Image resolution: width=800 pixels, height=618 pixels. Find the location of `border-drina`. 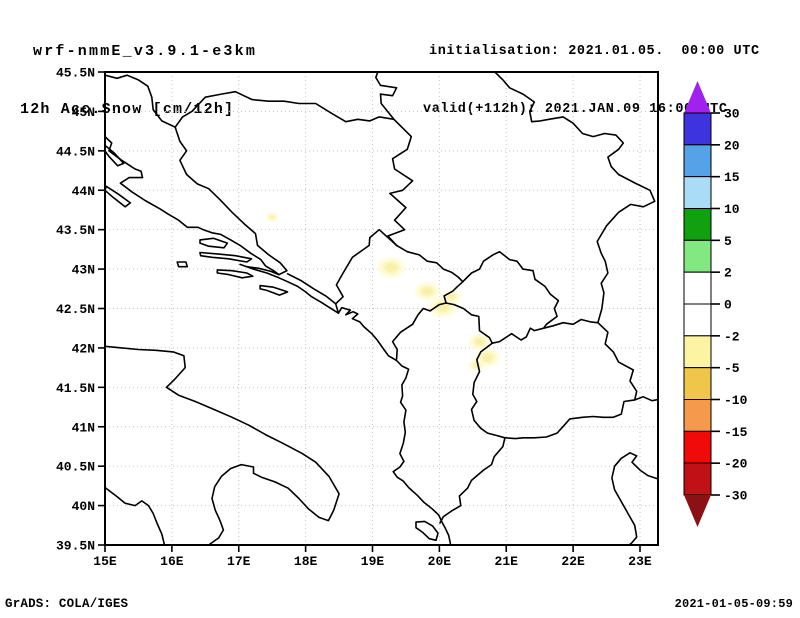

border-drina is located at coordinates (400, 182).